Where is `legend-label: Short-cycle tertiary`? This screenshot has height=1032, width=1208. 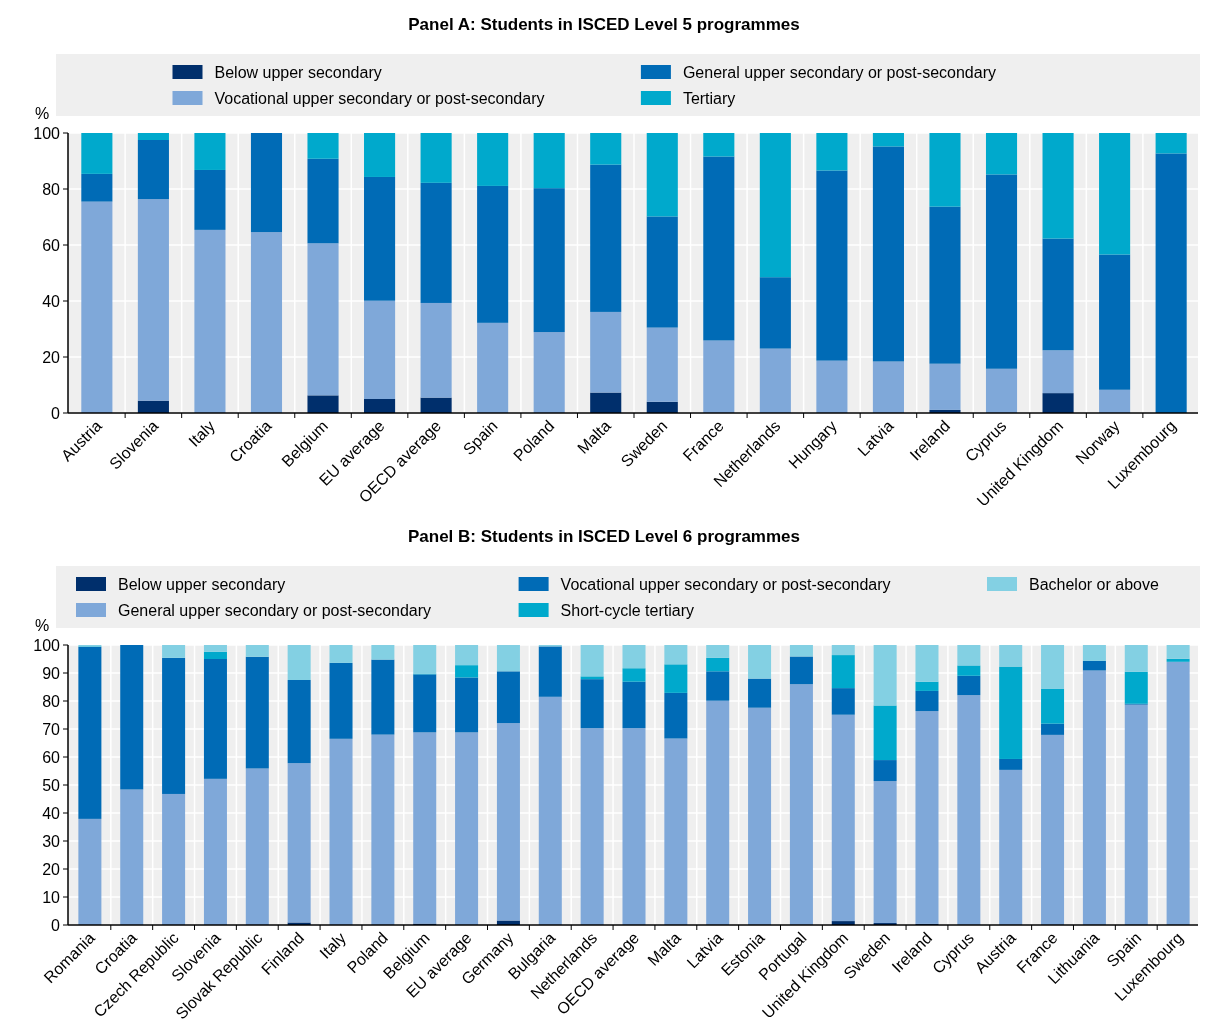
legend-label: Short-cycle tertiary is located at coordinates (627, 610).